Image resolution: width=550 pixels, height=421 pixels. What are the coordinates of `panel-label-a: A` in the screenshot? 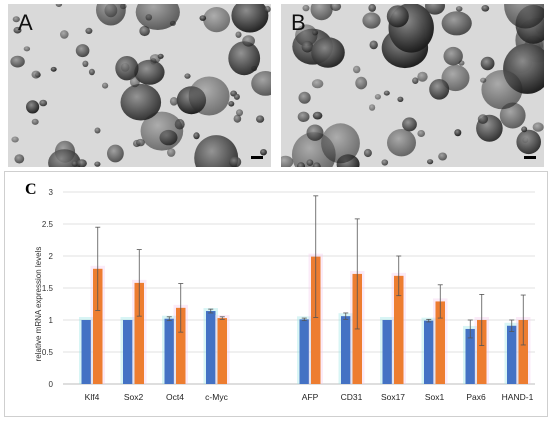 It's located at (25, 22).